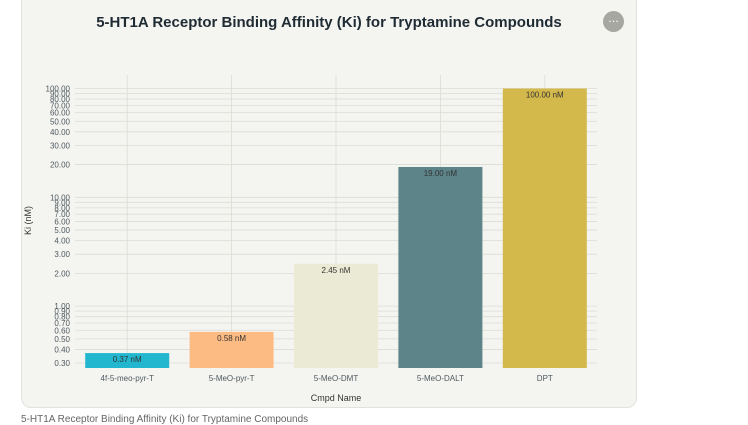  I want to click on y-tick-label: 5.00, so click(62, 230).